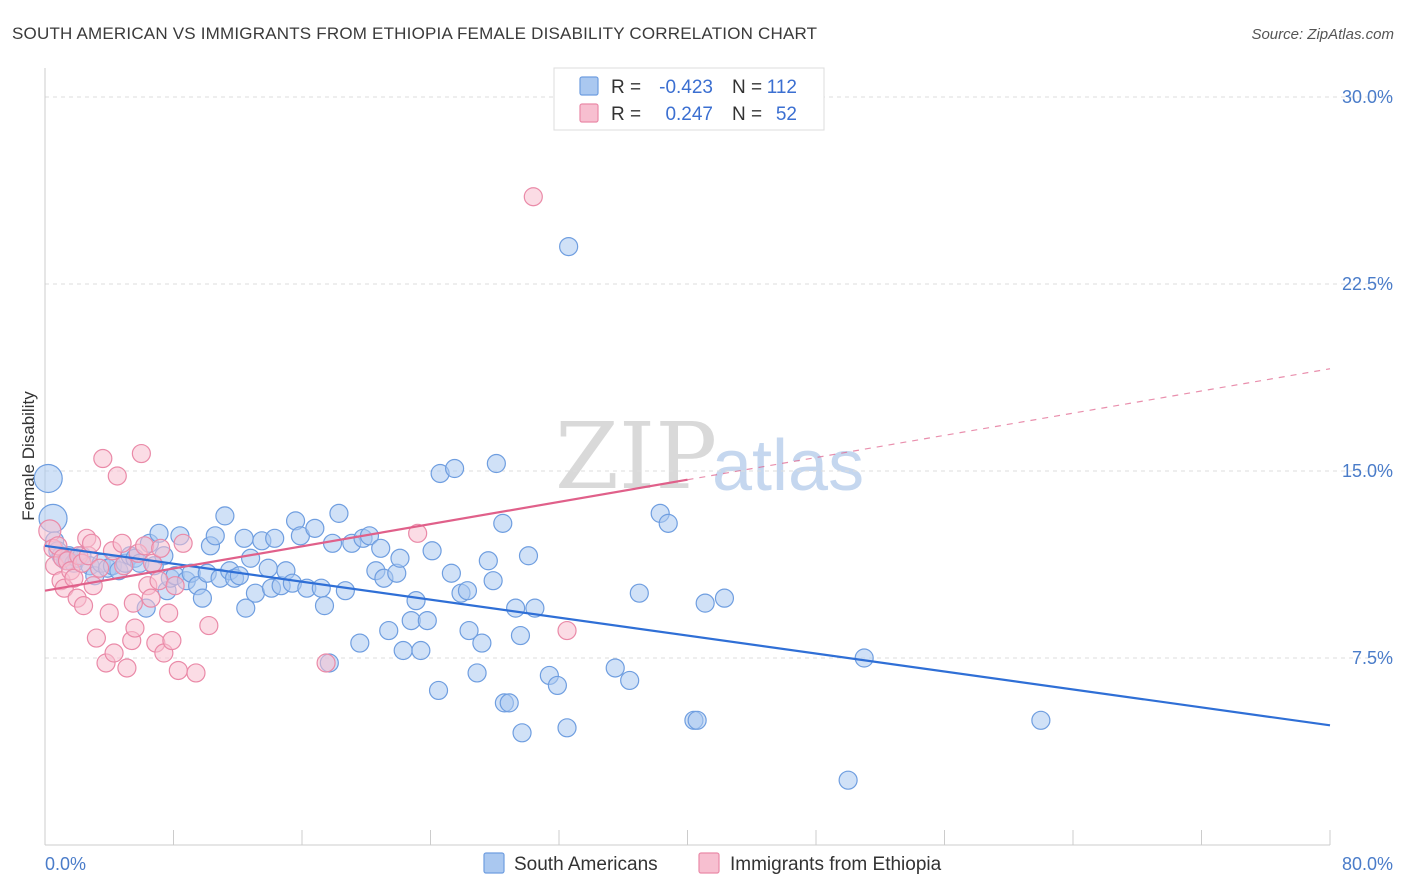 Image resolution: width=1406 pixels, height=892 pixels. Describe the element at coordinates (494, 863) in the screenshot. I see `legend-swatch-south-americans` at that location.